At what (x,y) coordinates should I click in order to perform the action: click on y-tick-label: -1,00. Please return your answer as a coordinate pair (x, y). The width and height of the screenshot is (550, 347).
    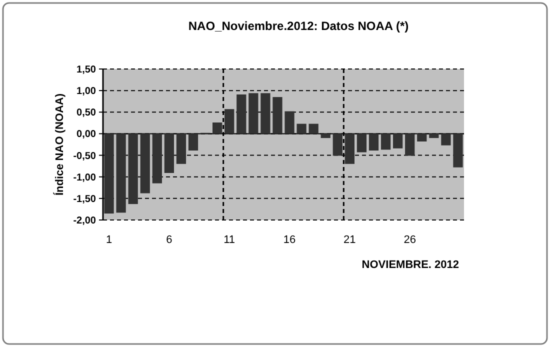
    Looking at the image, I should click on (84, 178).